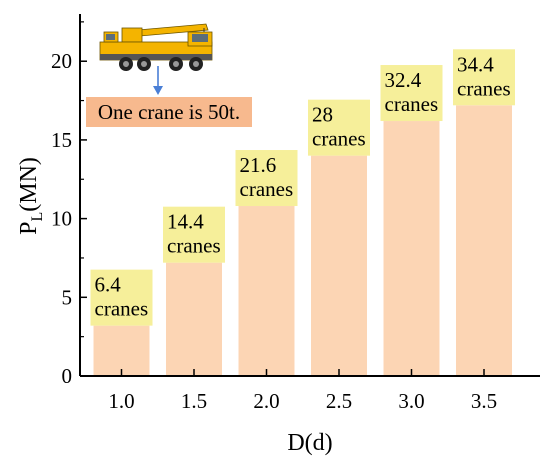 Image resolution: width=550 pixels, height=468 pixels. What do you see at coordinates (67, 297) in the screenshot?
I see `y-tick-label: 5` at bounding box center [67, 297].